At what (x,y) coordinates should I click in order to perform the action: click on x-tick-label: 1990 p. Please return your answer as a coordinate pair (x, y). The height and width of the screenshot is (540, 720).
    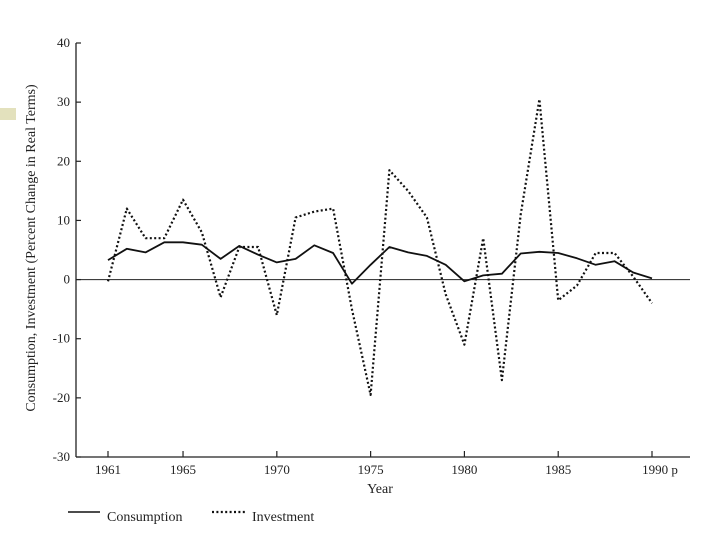
    Looking at the image, I should click on (660, 469).